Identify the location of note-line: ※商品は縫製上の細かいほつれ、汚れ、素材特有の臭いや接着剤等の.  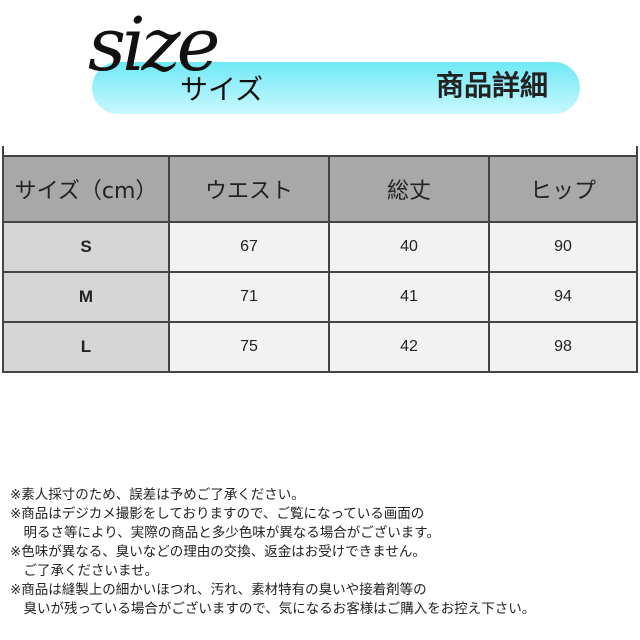
(218, 590).